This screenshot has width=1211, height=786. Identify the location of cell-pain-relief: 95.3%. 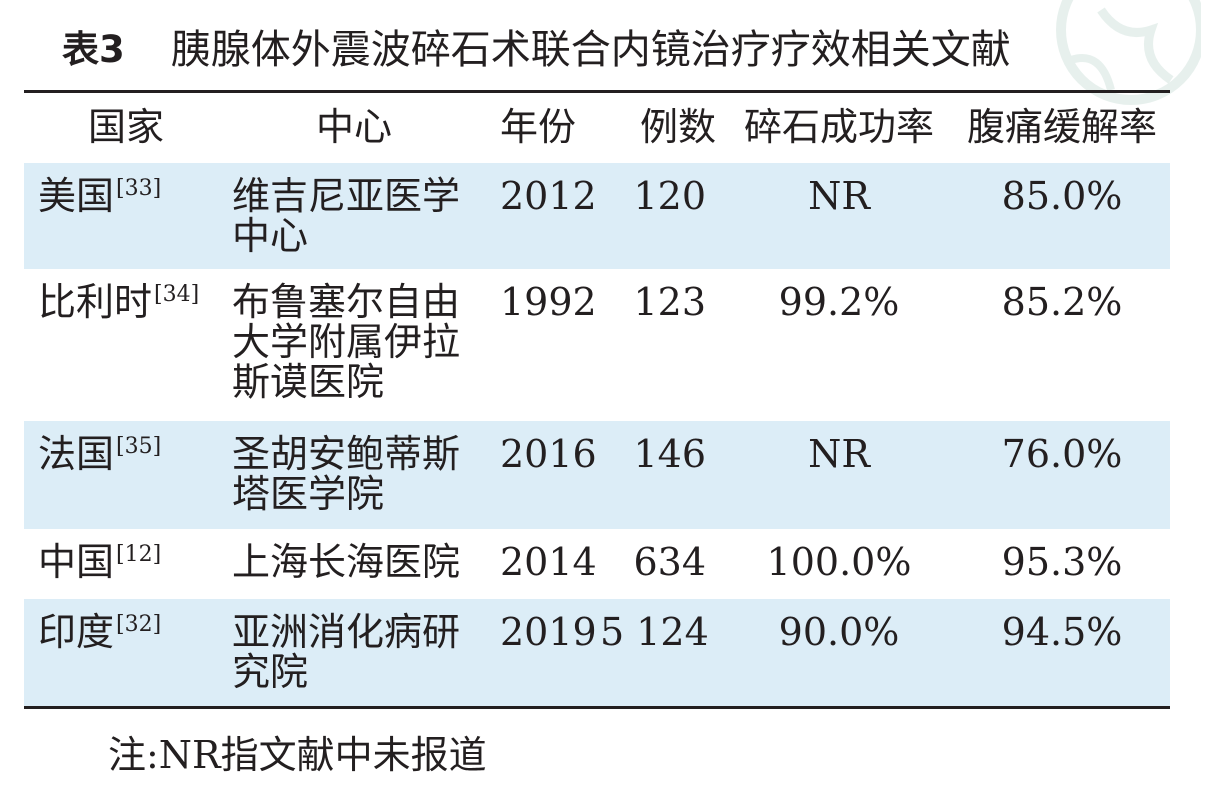
(1062, 562).